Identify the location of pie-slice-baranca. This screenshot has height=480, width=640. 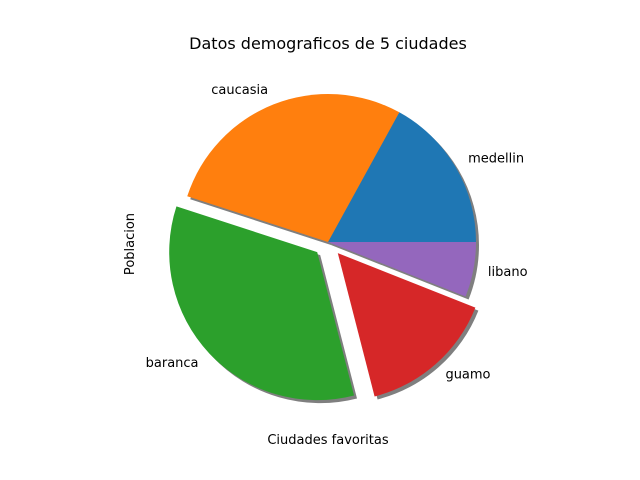
(262, 303).